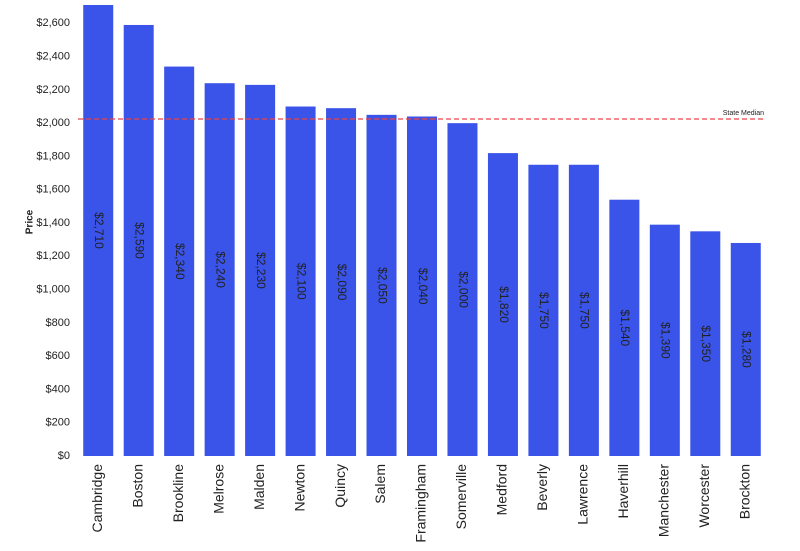  What do you see at coordinates (421, 503) in the screenshot?
I see `x-tick-label: Framingham` at bounding box center [421, 503].